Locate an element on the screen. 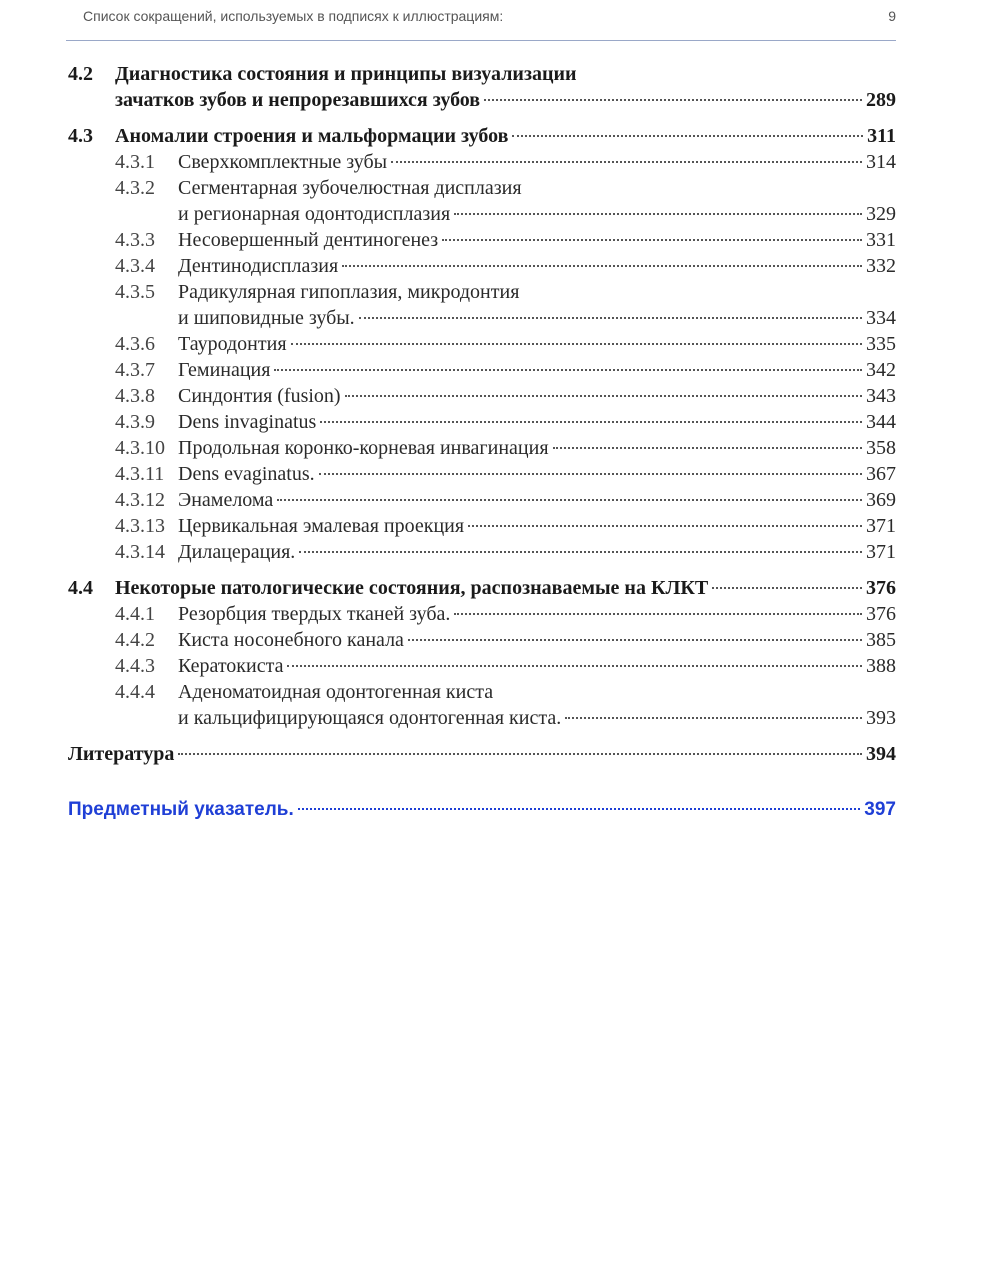 The image size is (1000, 1278). toc-line: 4.4.2 Киста носонебного канала 385 is located at coordinates (482, 640).